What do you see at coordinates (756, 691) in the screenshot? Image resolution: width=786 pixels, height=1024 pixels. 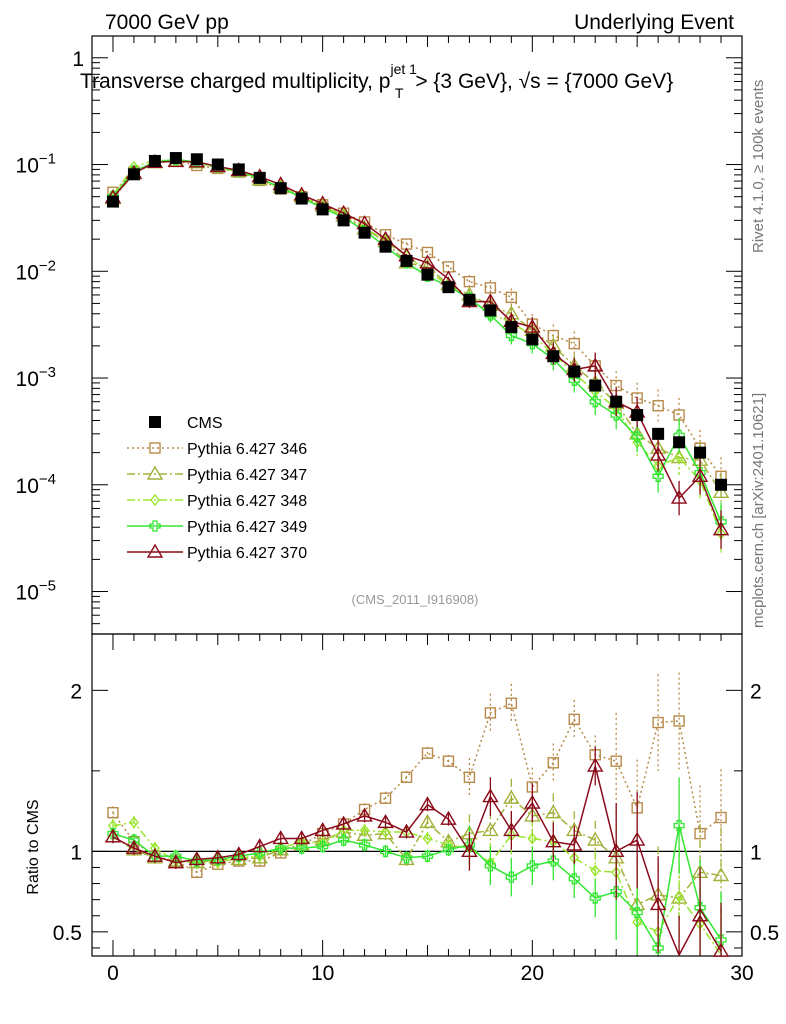 I see `ratio-y-tick-label-right: 2` at bounding box center [756, 691].